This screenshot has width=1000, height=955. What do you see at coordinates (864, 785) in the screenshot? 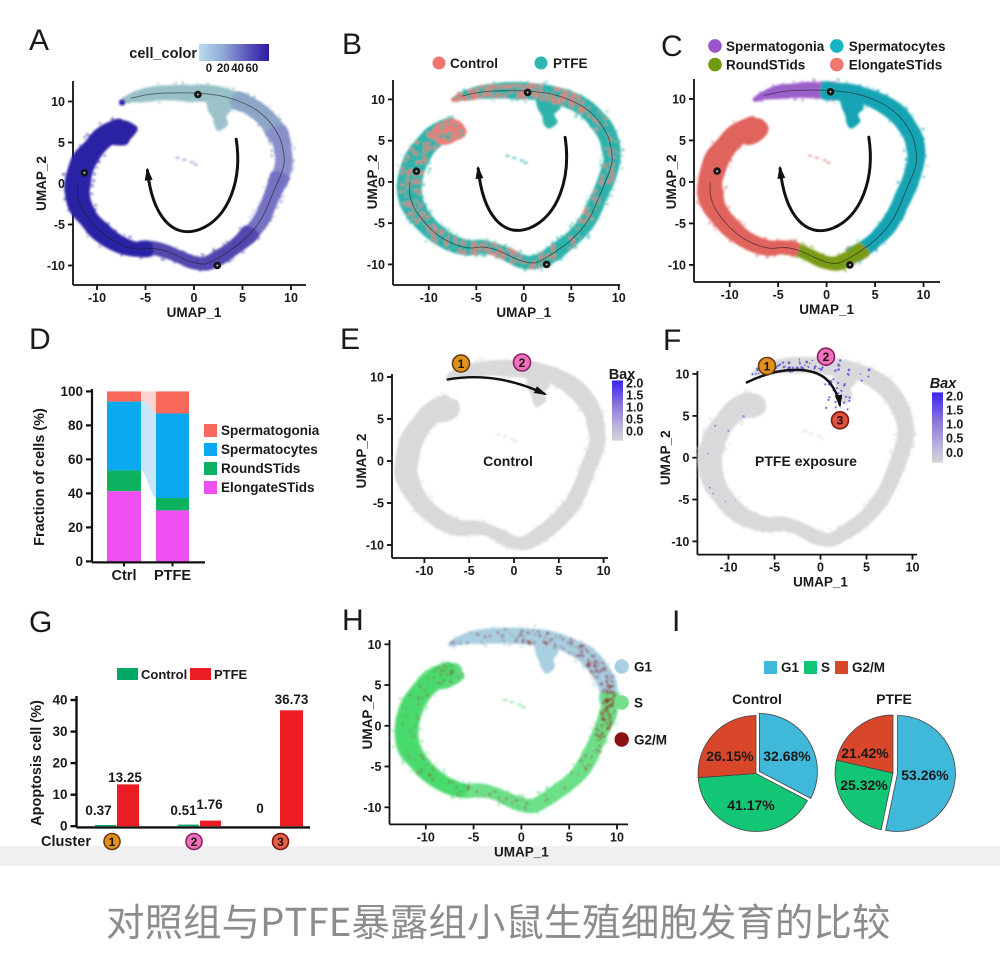
I see `svg-text: 25.32%` at bounding box center [864, 785].